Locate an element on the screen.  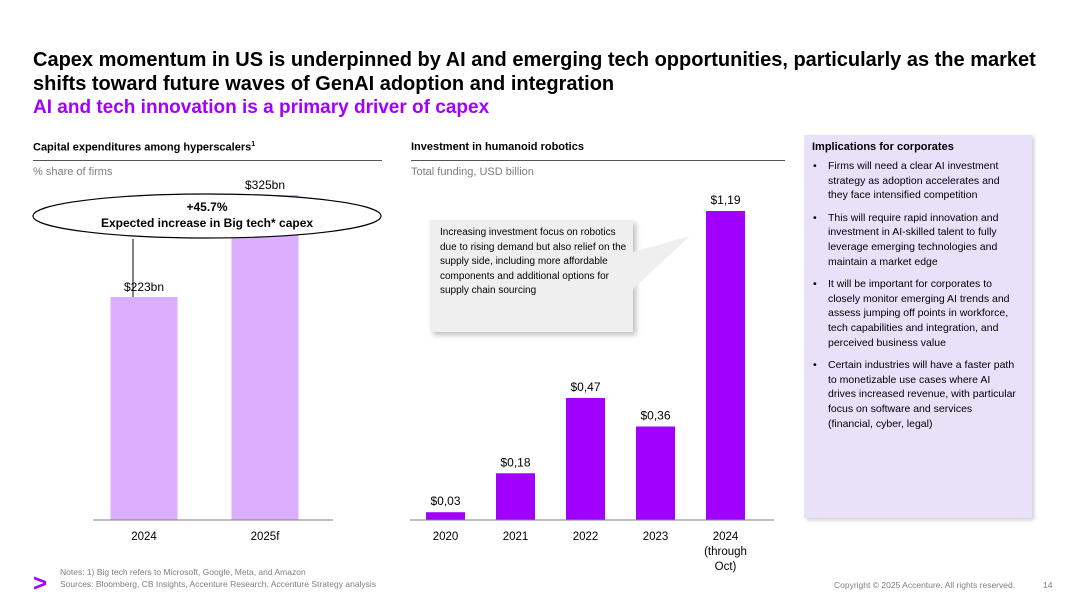
accenture-logo-icon: > is located at coordinates (40, 583).